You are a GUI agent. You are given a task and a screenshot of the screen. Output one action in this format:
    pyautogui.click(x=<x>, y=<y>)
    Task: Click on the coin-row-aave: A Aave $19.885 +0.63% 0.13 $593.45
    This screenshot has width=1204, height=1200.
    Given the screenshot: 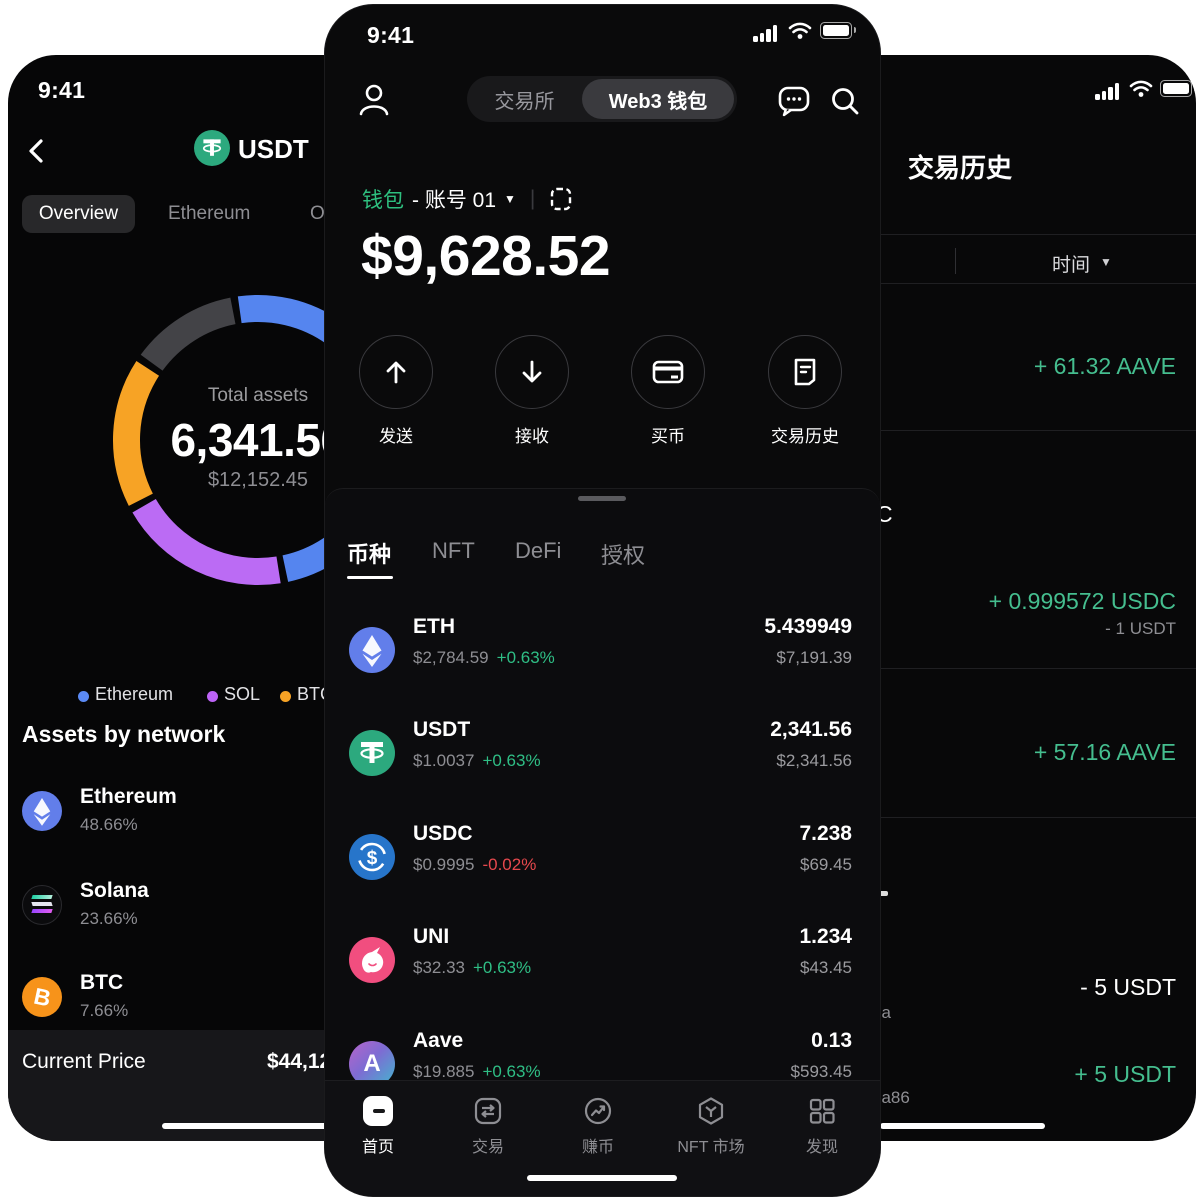 What is the action you would take?
    pyautogui.click(x=602, y=1064)
    